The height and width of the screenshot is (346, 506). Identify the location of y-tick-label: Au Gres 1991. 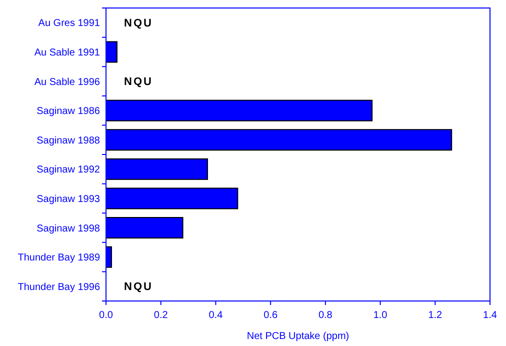
(69, 24).